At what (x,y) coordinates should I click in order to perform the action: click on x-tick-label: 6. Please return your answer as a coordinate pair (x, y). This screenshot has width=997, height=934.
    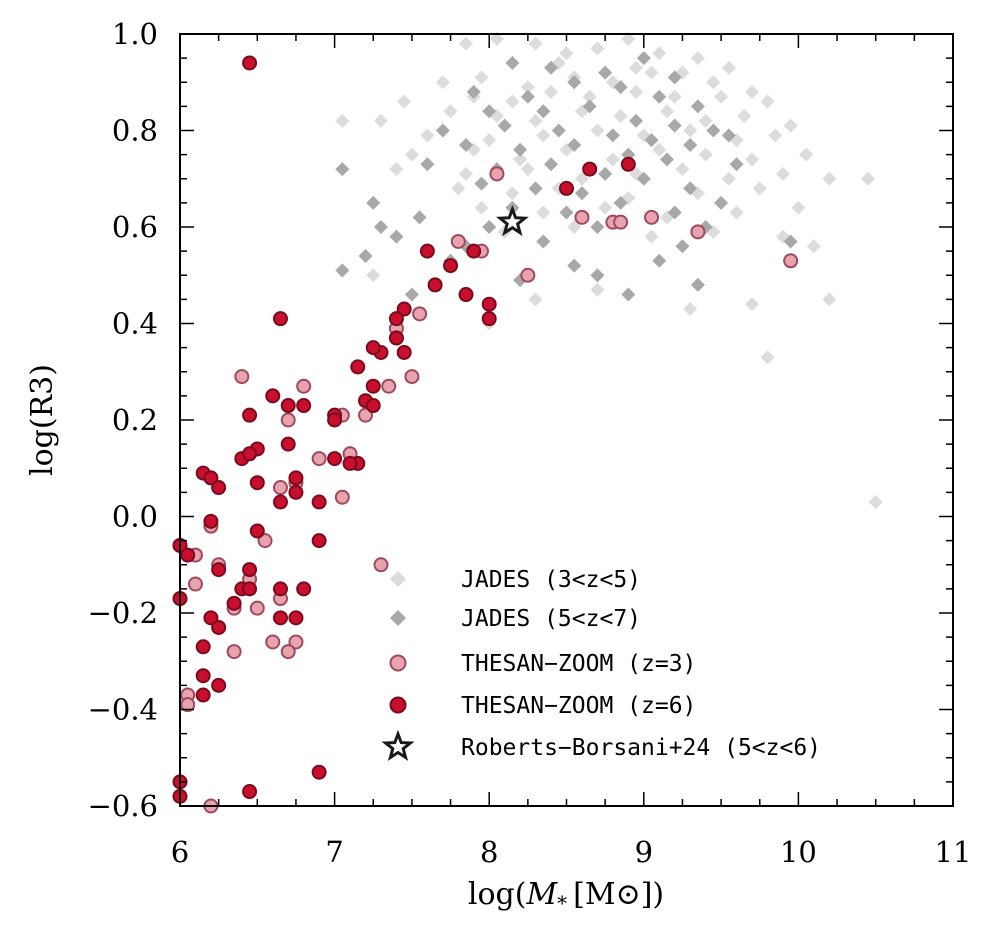
    Looking at the image, I should click on (180, 852).